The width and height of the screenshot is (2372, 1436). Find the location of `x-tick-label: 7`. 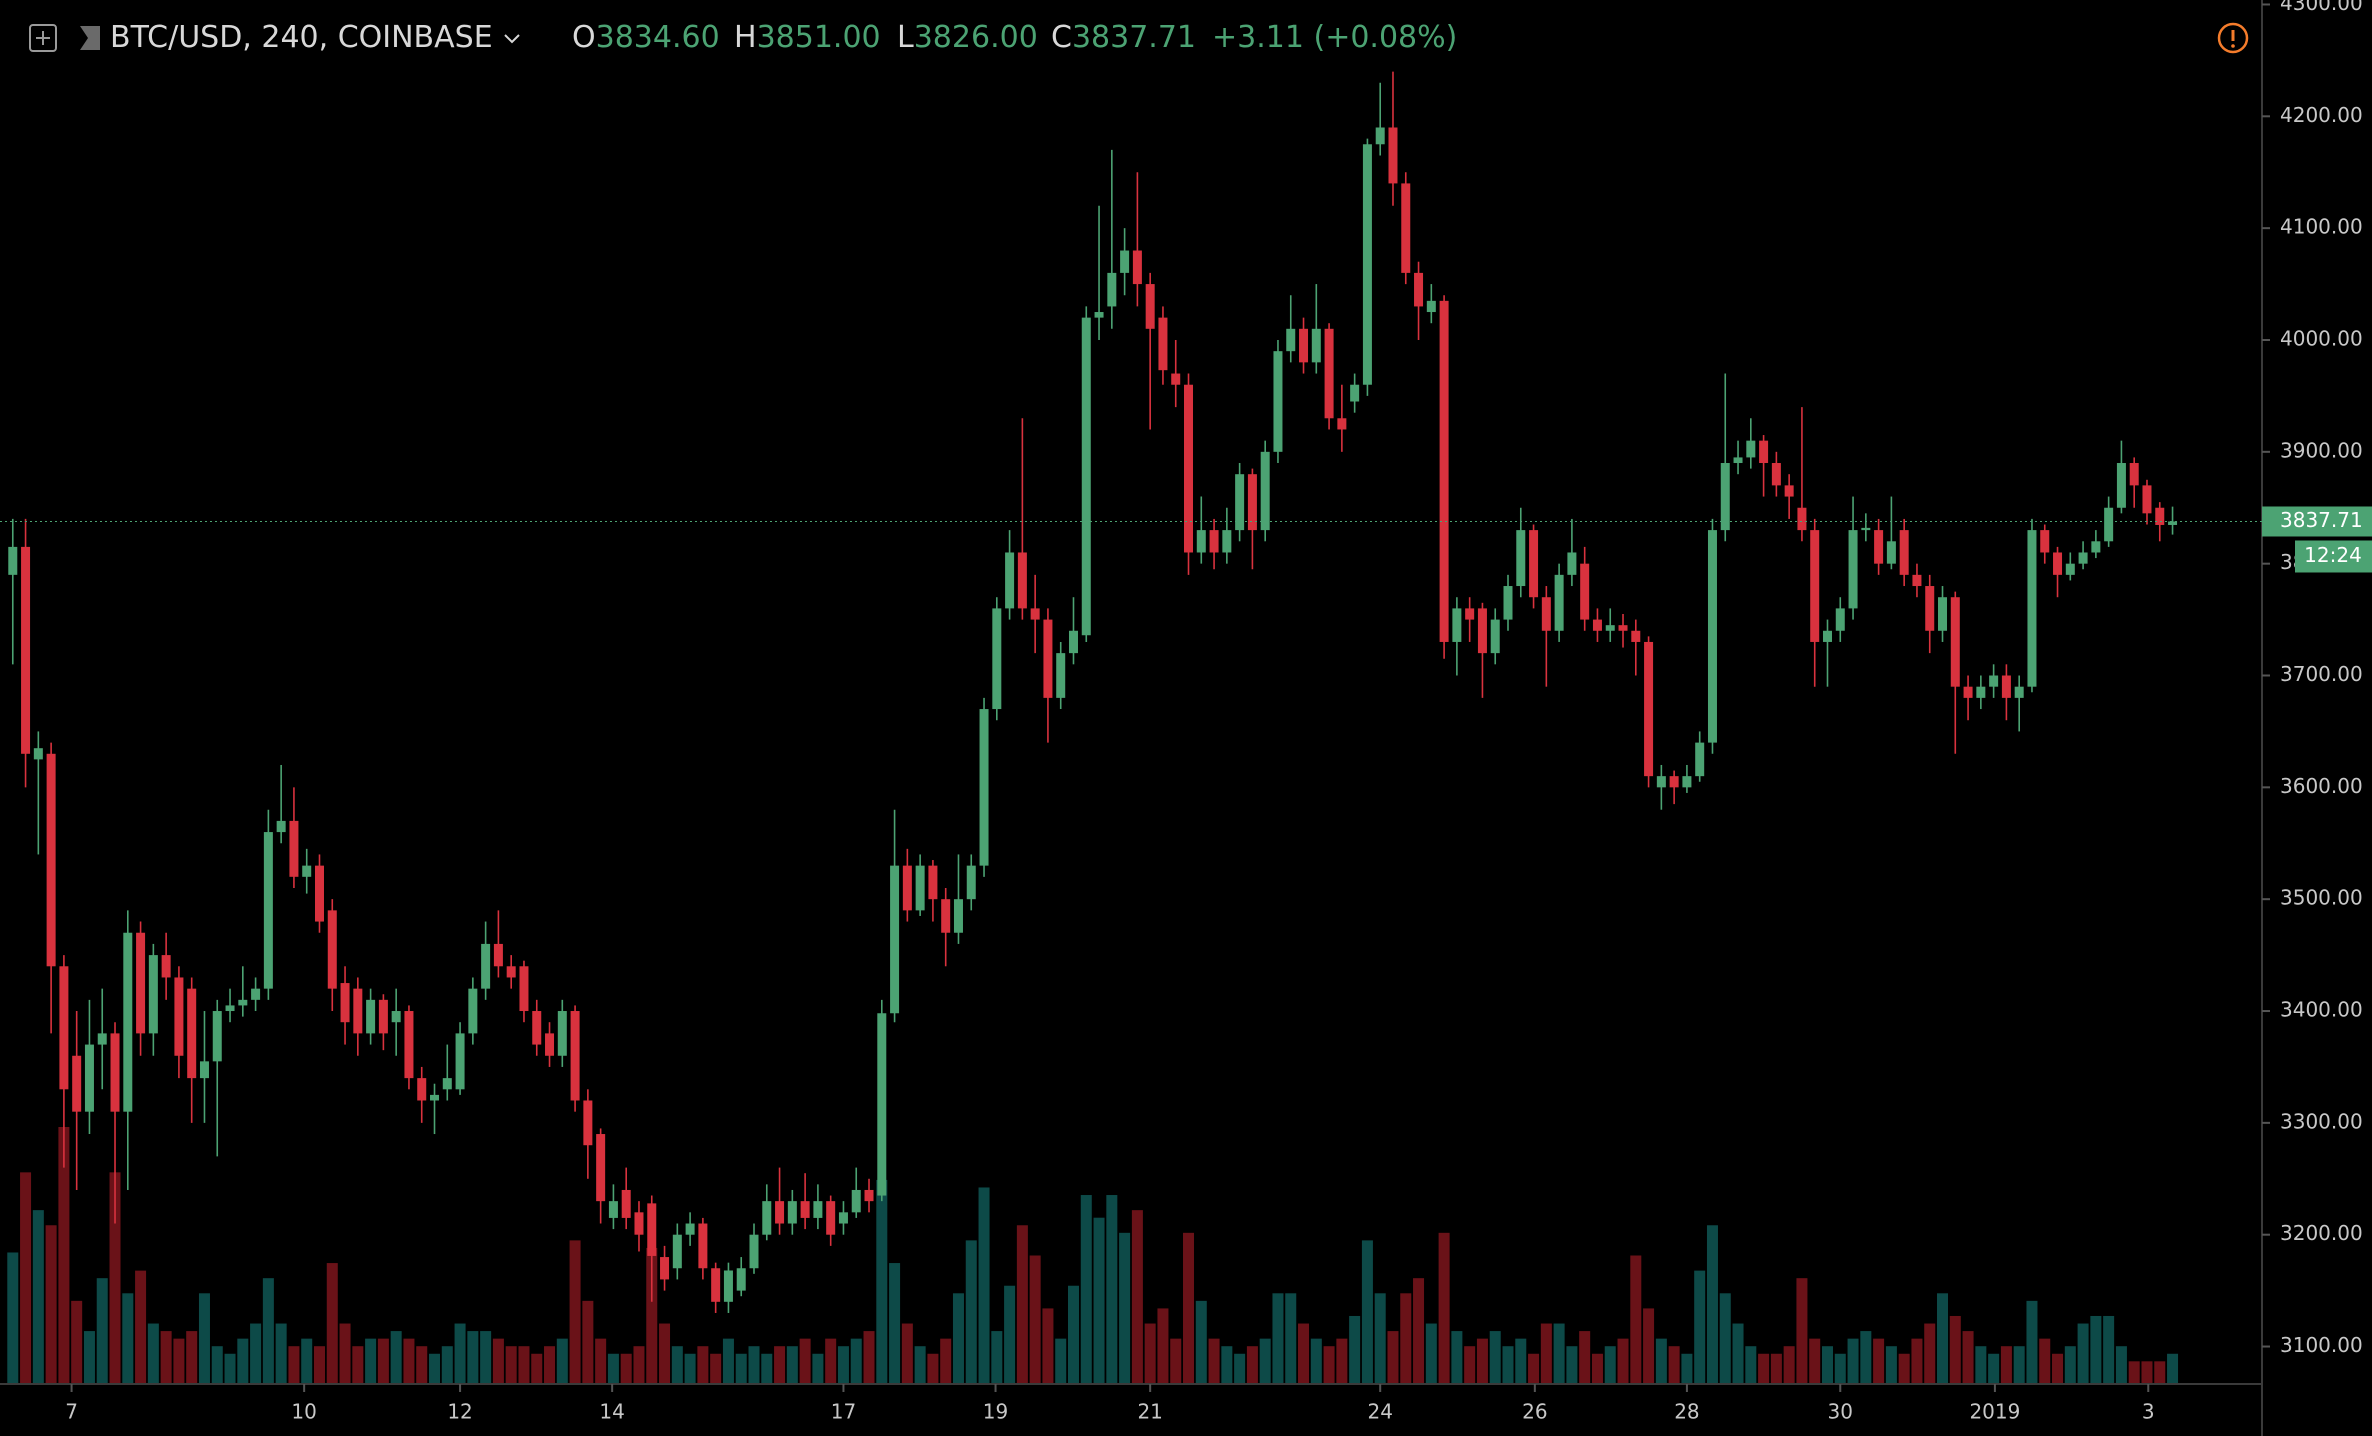

x-tick-label: 7 is located at coordinates (71, 1412).